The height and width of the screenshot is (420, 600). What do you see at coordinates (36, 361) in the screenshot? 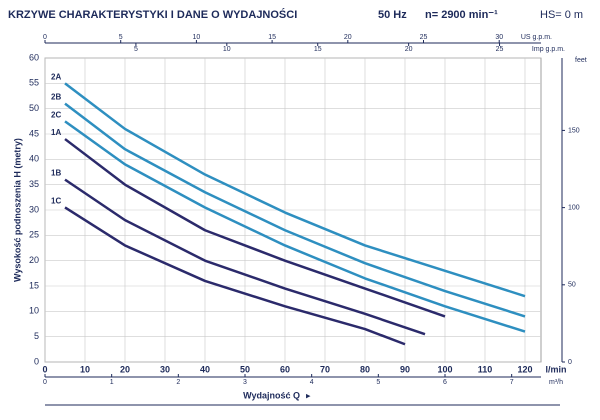
I see `y-tick-label: 0` at bounding box center [36, 361].